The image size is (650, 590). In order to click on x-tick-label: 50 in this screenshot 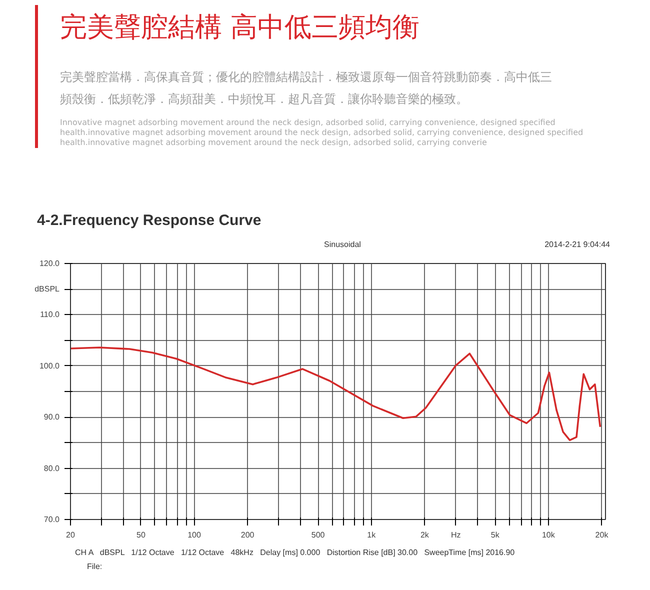, I will do `click(141, 535)`.